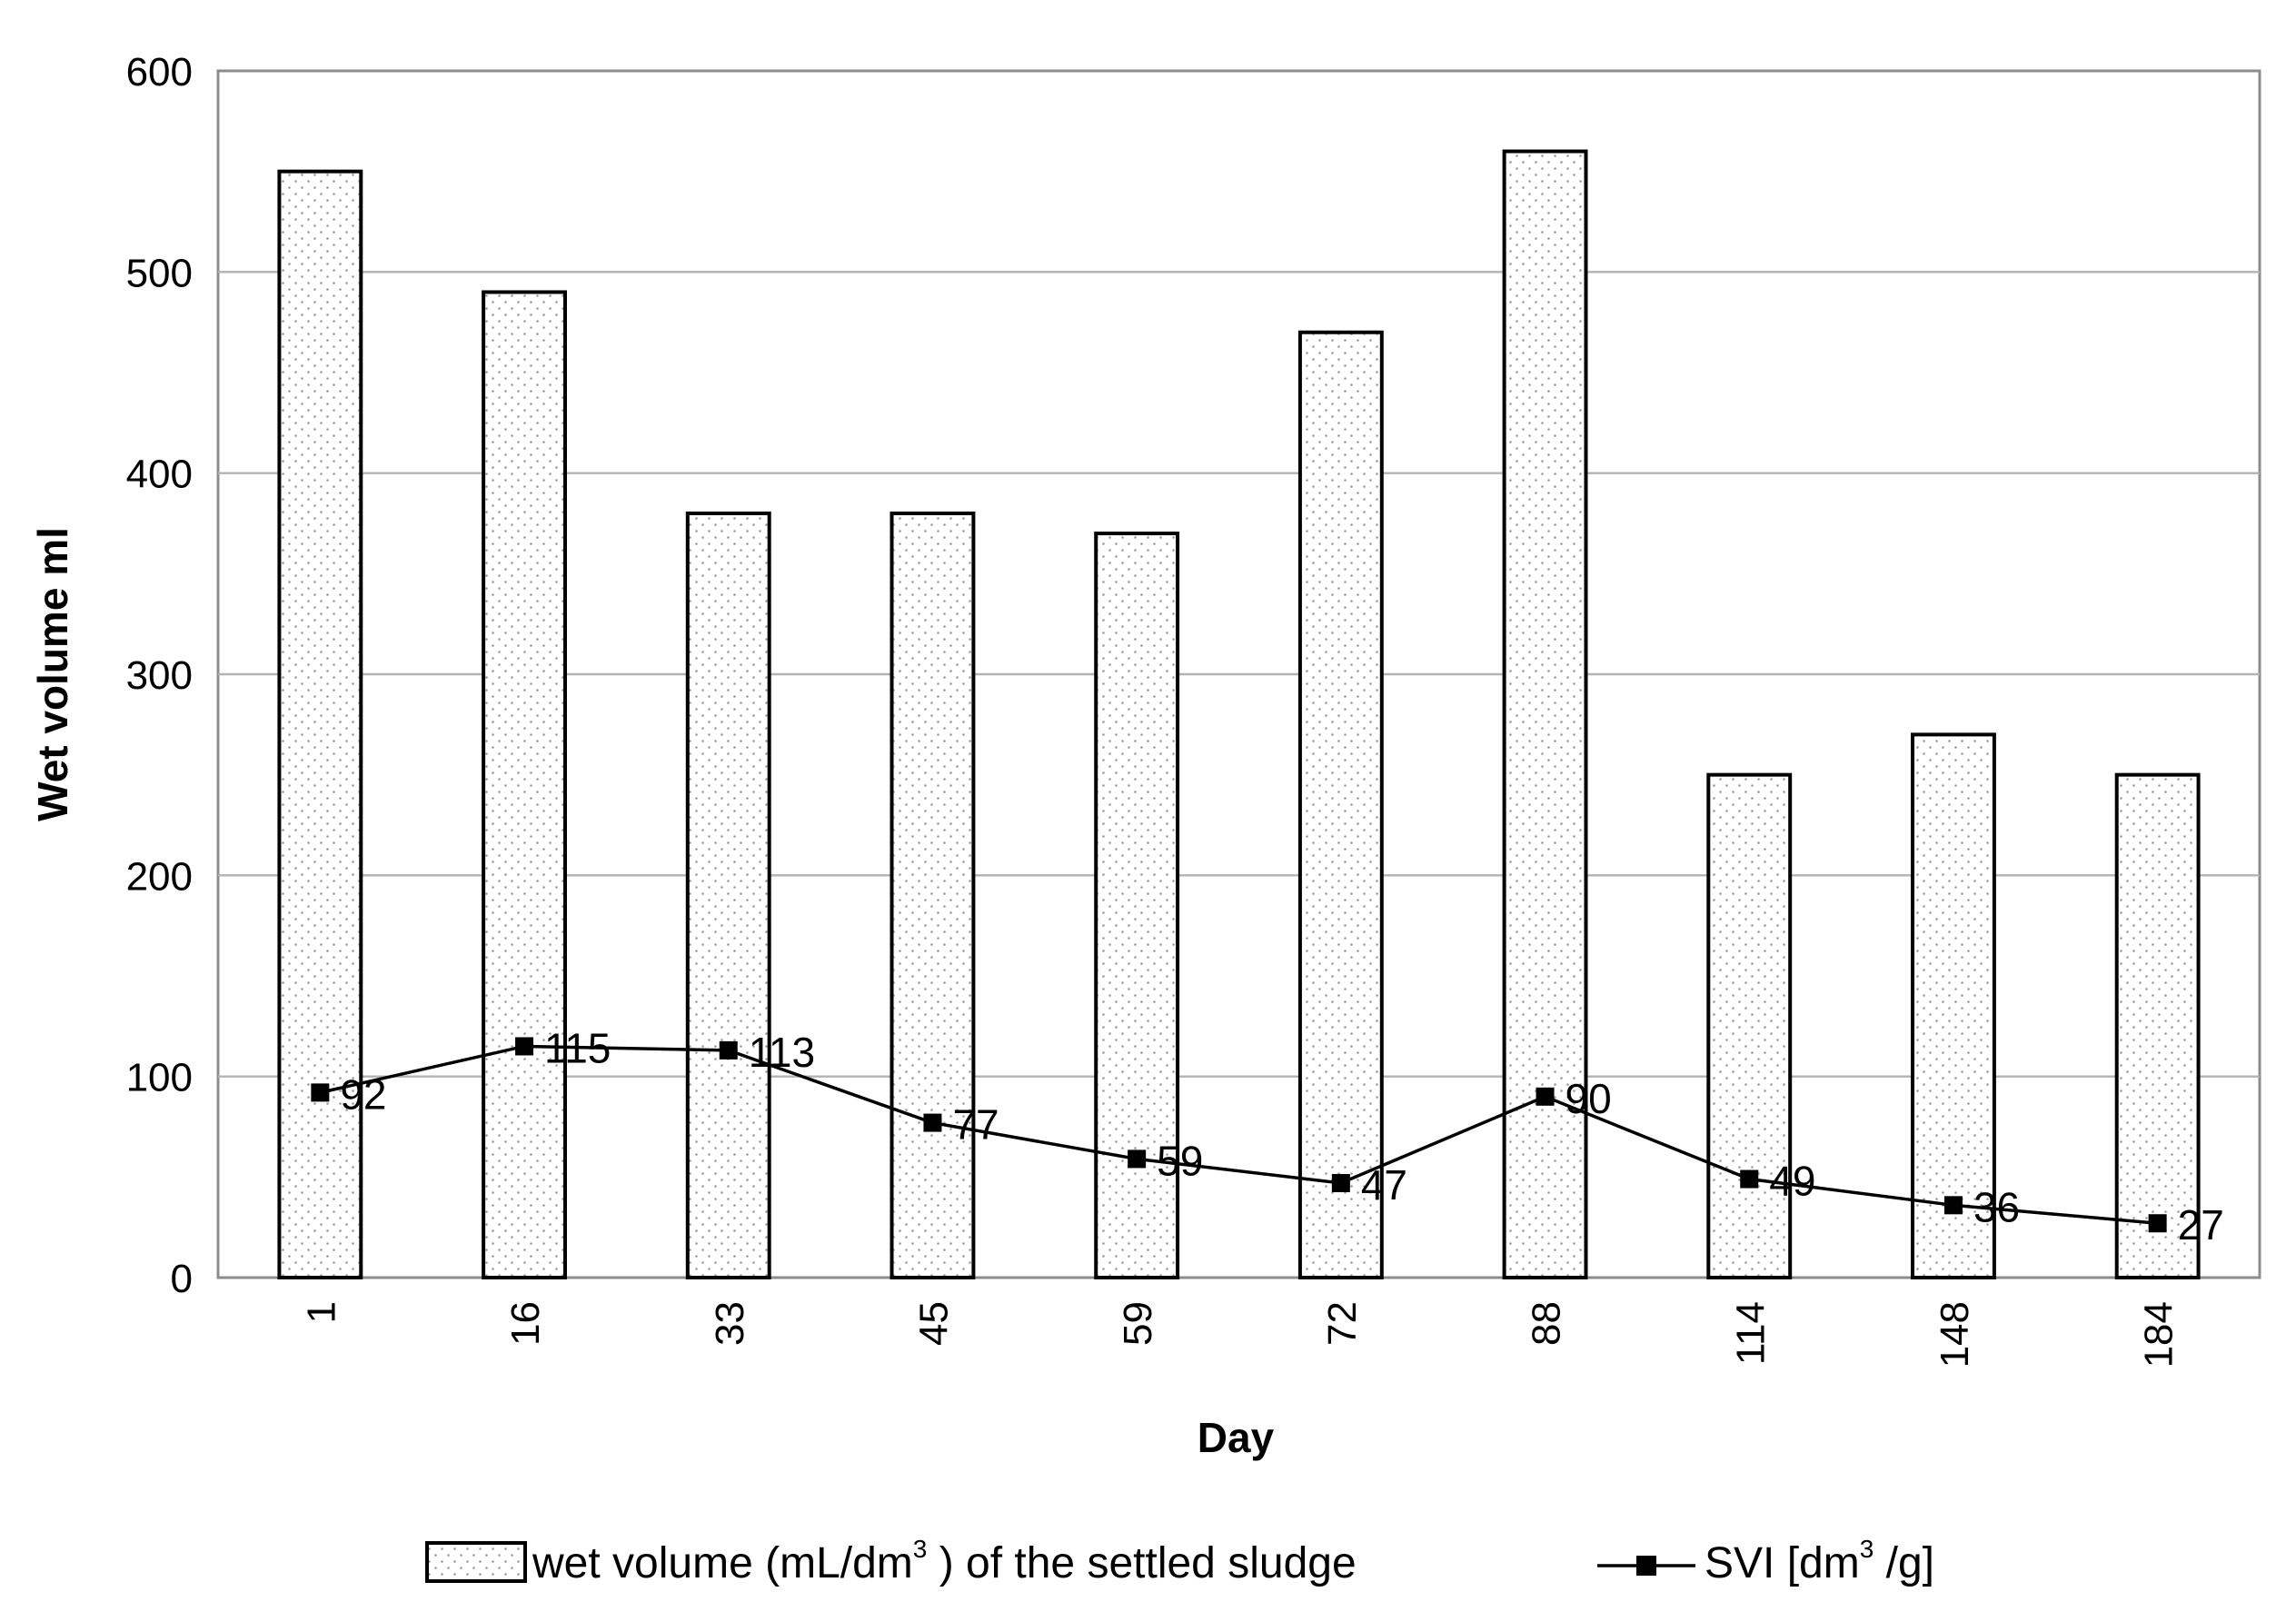 Image resolution: width=2296 pixels, height=1602 pixels. What do you see at coordinates (1342, 1323) in the screenshot?
I see `x-tick-label: 72` at bounding box center [1342, 1323].